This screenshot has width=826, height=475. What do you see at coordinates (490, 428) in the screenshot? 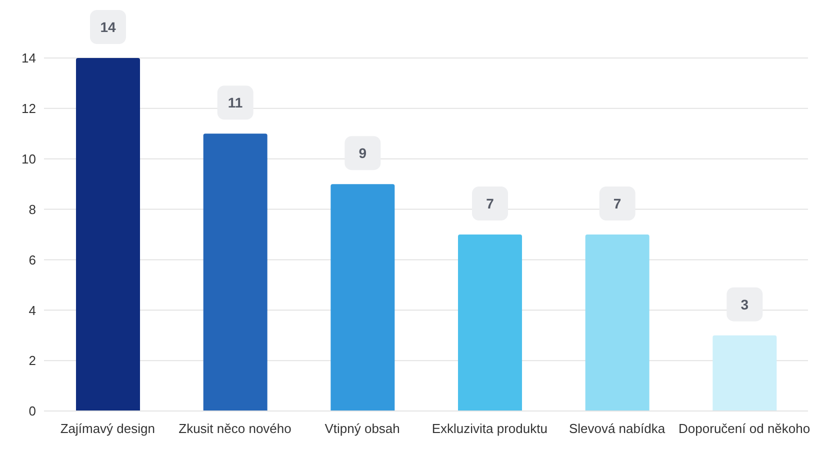
I see `x-tick-label: Exkluzivita produktu` at bounding box center [490, 428].